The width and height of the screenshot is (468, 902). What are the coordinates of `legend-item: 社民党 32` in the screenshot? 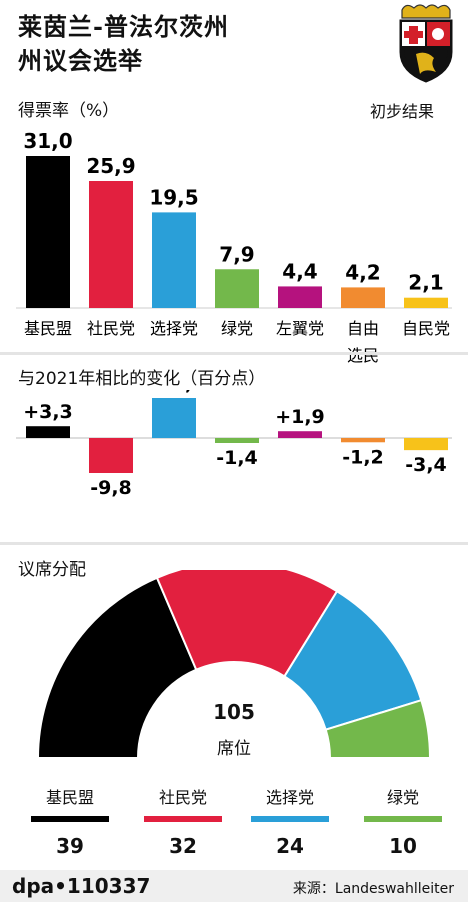 It's located at (183, 821).